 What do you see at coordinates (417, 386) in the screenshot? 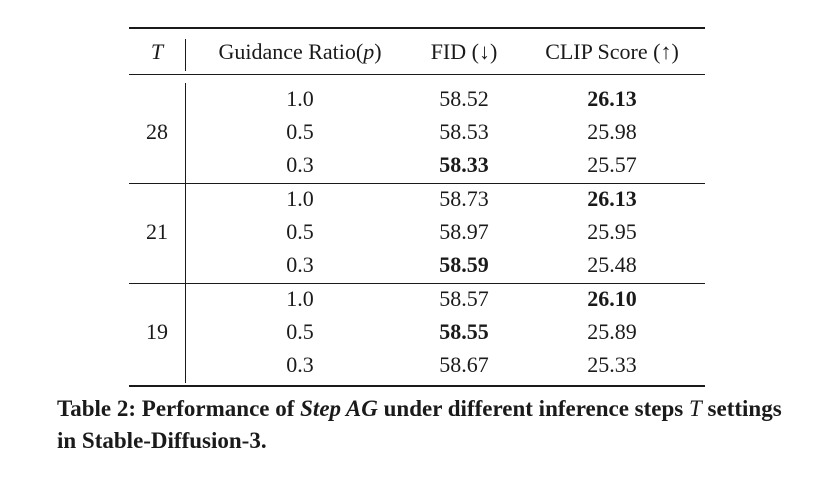
I see `bottom-rule` at bounding box center [417, 386].